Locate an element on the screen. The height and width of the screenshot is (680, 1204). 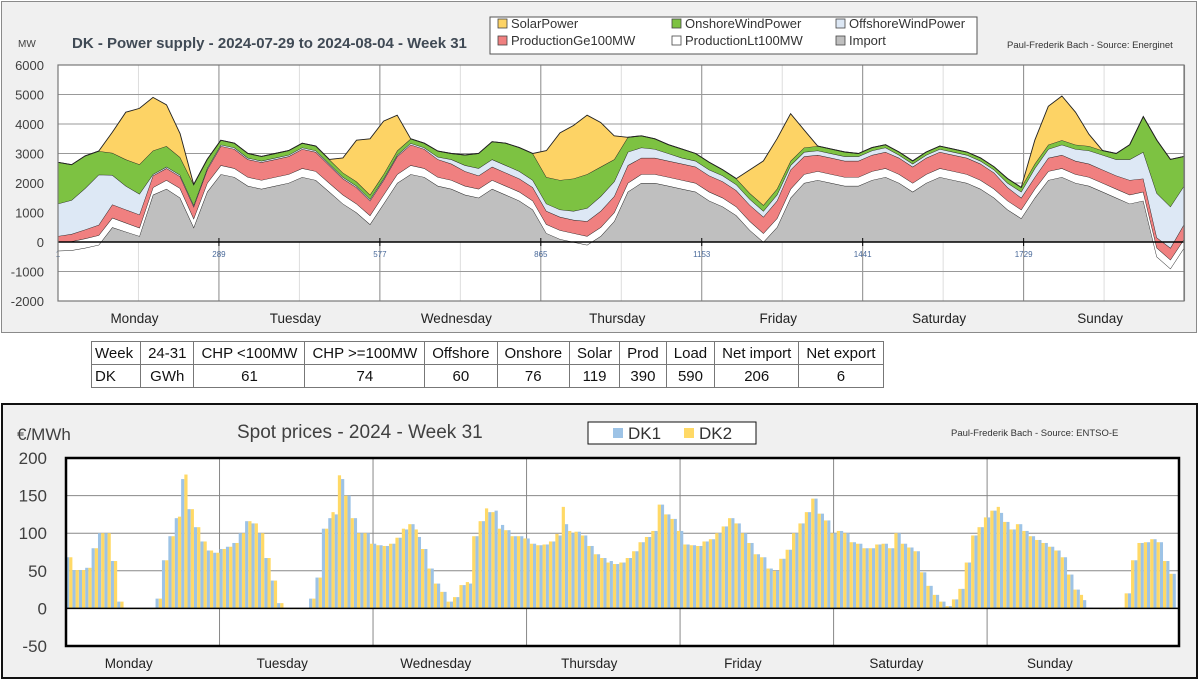
area-import is located at coordinates (621, 221).